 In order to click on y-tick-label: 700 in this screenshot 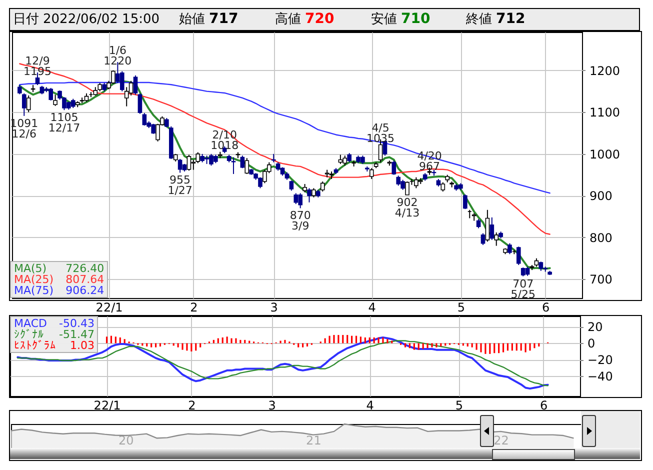, I will do `click(601, 279)`.